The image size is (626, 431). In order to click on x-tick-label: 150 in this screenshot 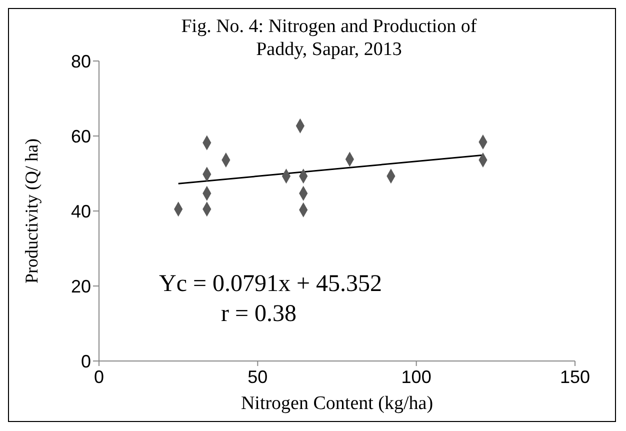, I will do `click(575, 376)`.